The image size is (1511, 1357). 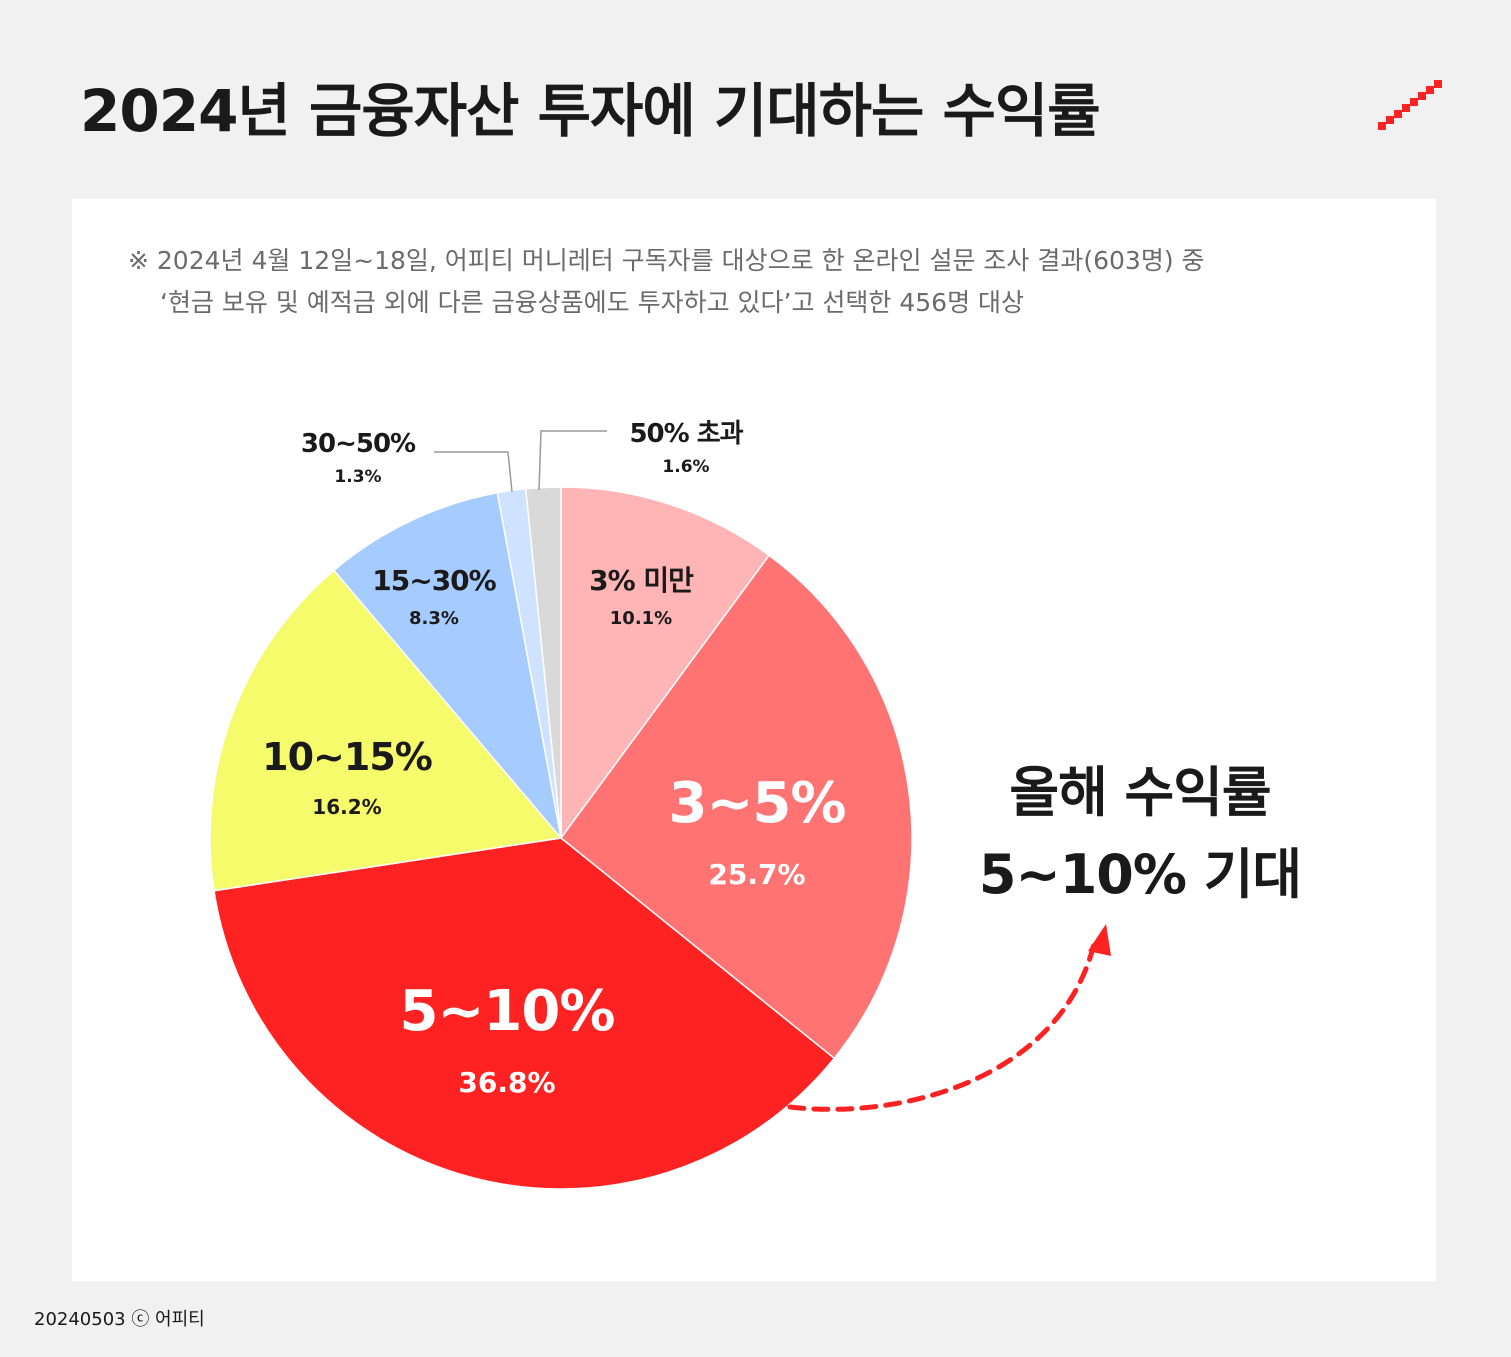 I want to click on callout-arrow, so click(x=949, y=1018).